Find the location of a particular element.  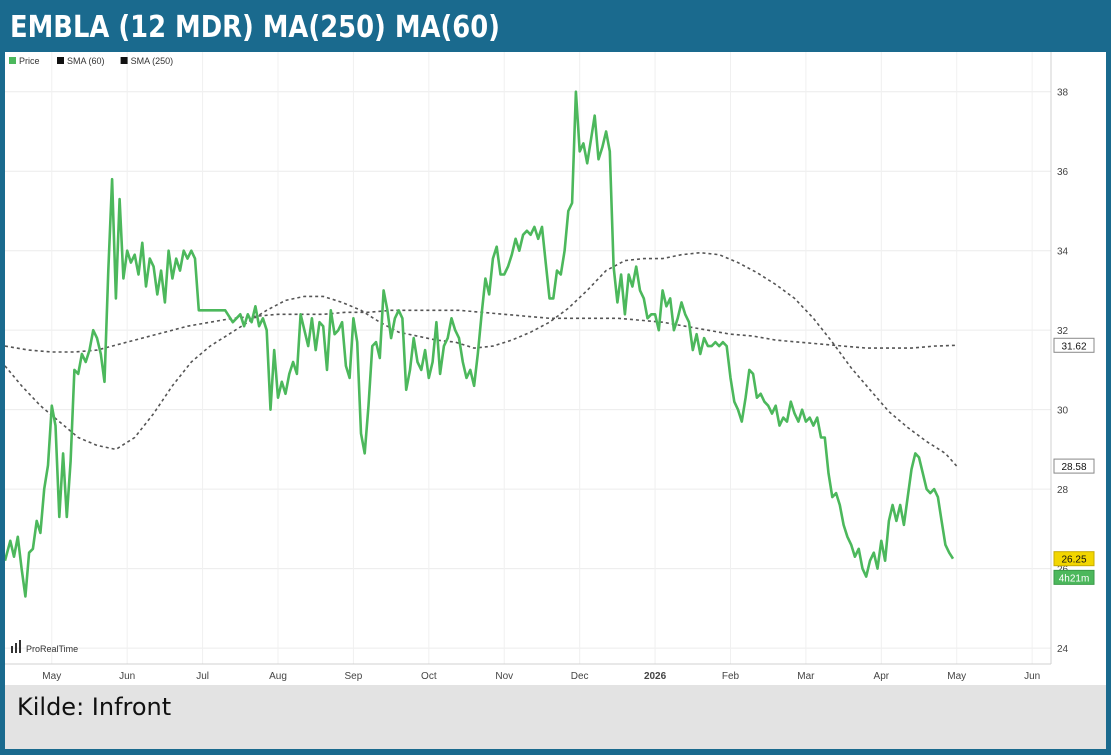

y-tick-label: 36 is located at coordinates (1063, 172).